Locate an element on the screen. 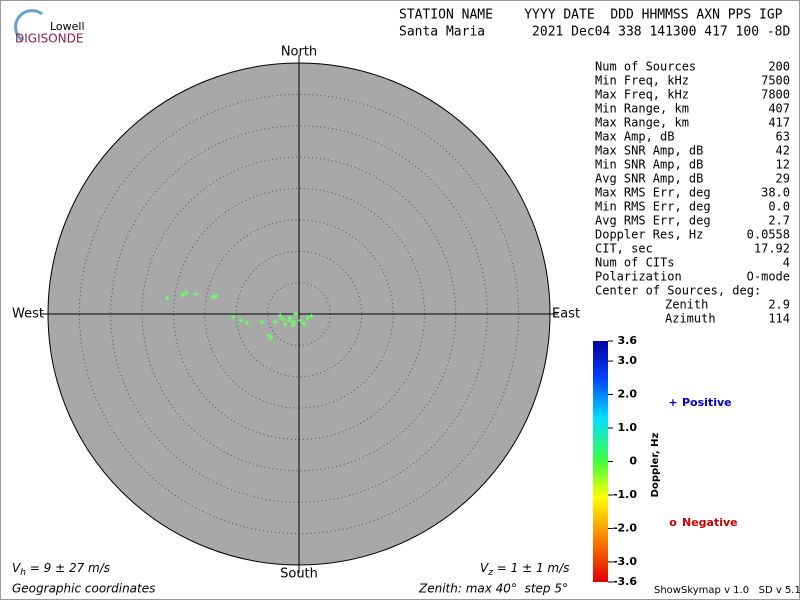 Image resolution: width=800 pixels, height=600 pixels. vz-symbol: V is located at coordinates (484, 568).